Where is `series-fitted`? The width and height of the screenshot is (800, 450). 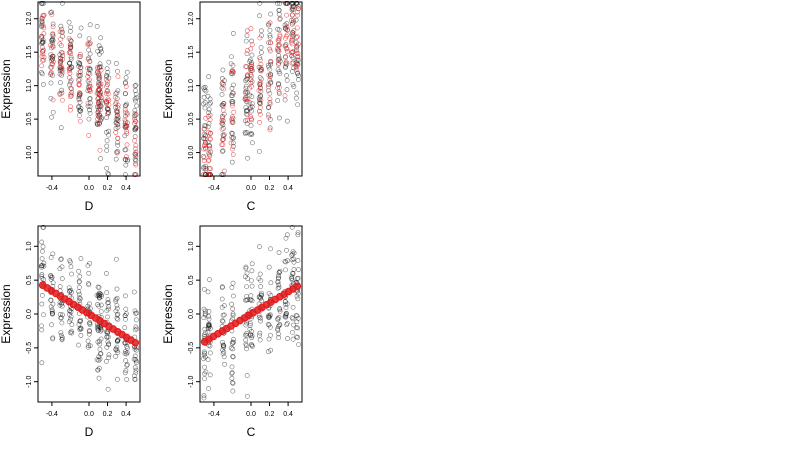 series-fitted is located at coordinates (250, 89).